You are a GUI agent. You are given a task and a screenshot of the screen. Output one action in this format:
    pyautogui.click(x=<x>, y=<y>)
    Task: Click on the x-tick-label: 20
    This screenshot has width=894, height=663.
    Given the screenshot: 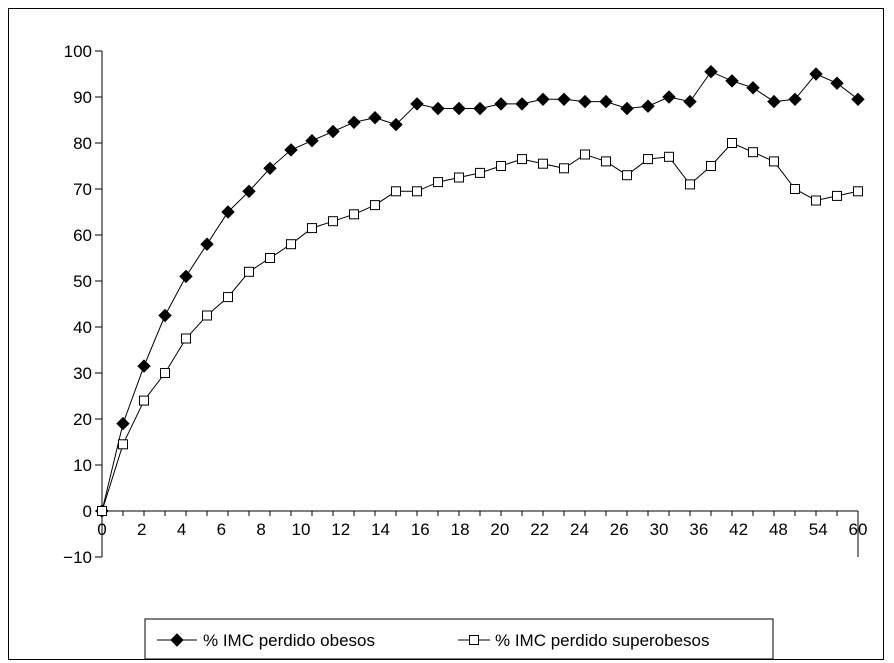 What is the action you would take?
    pyautogui.click(x=499, y=529)
    